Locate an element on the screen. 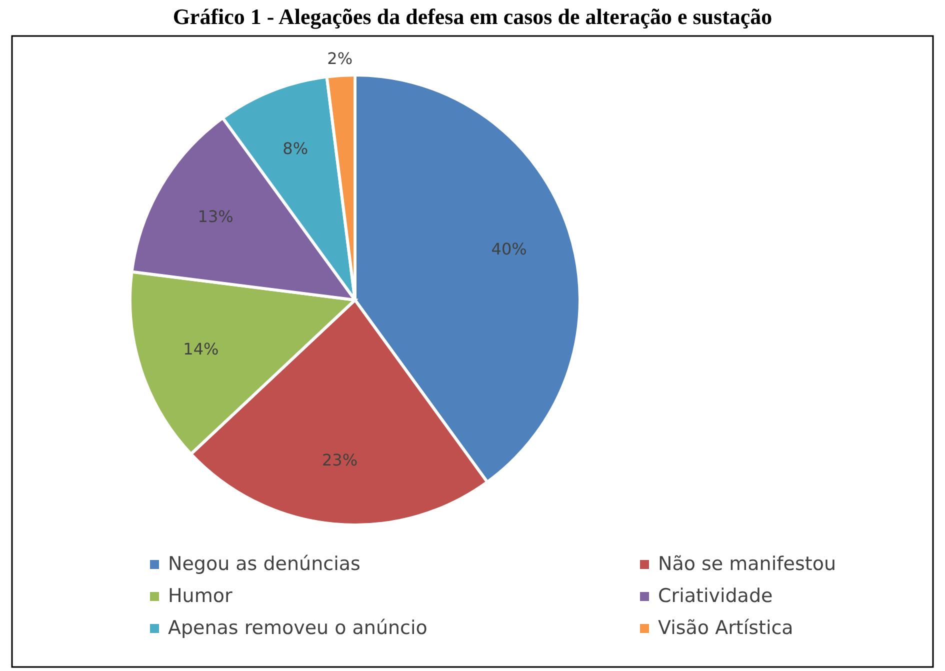  legend-label: Criatividade is located at coordinates (715, 596).